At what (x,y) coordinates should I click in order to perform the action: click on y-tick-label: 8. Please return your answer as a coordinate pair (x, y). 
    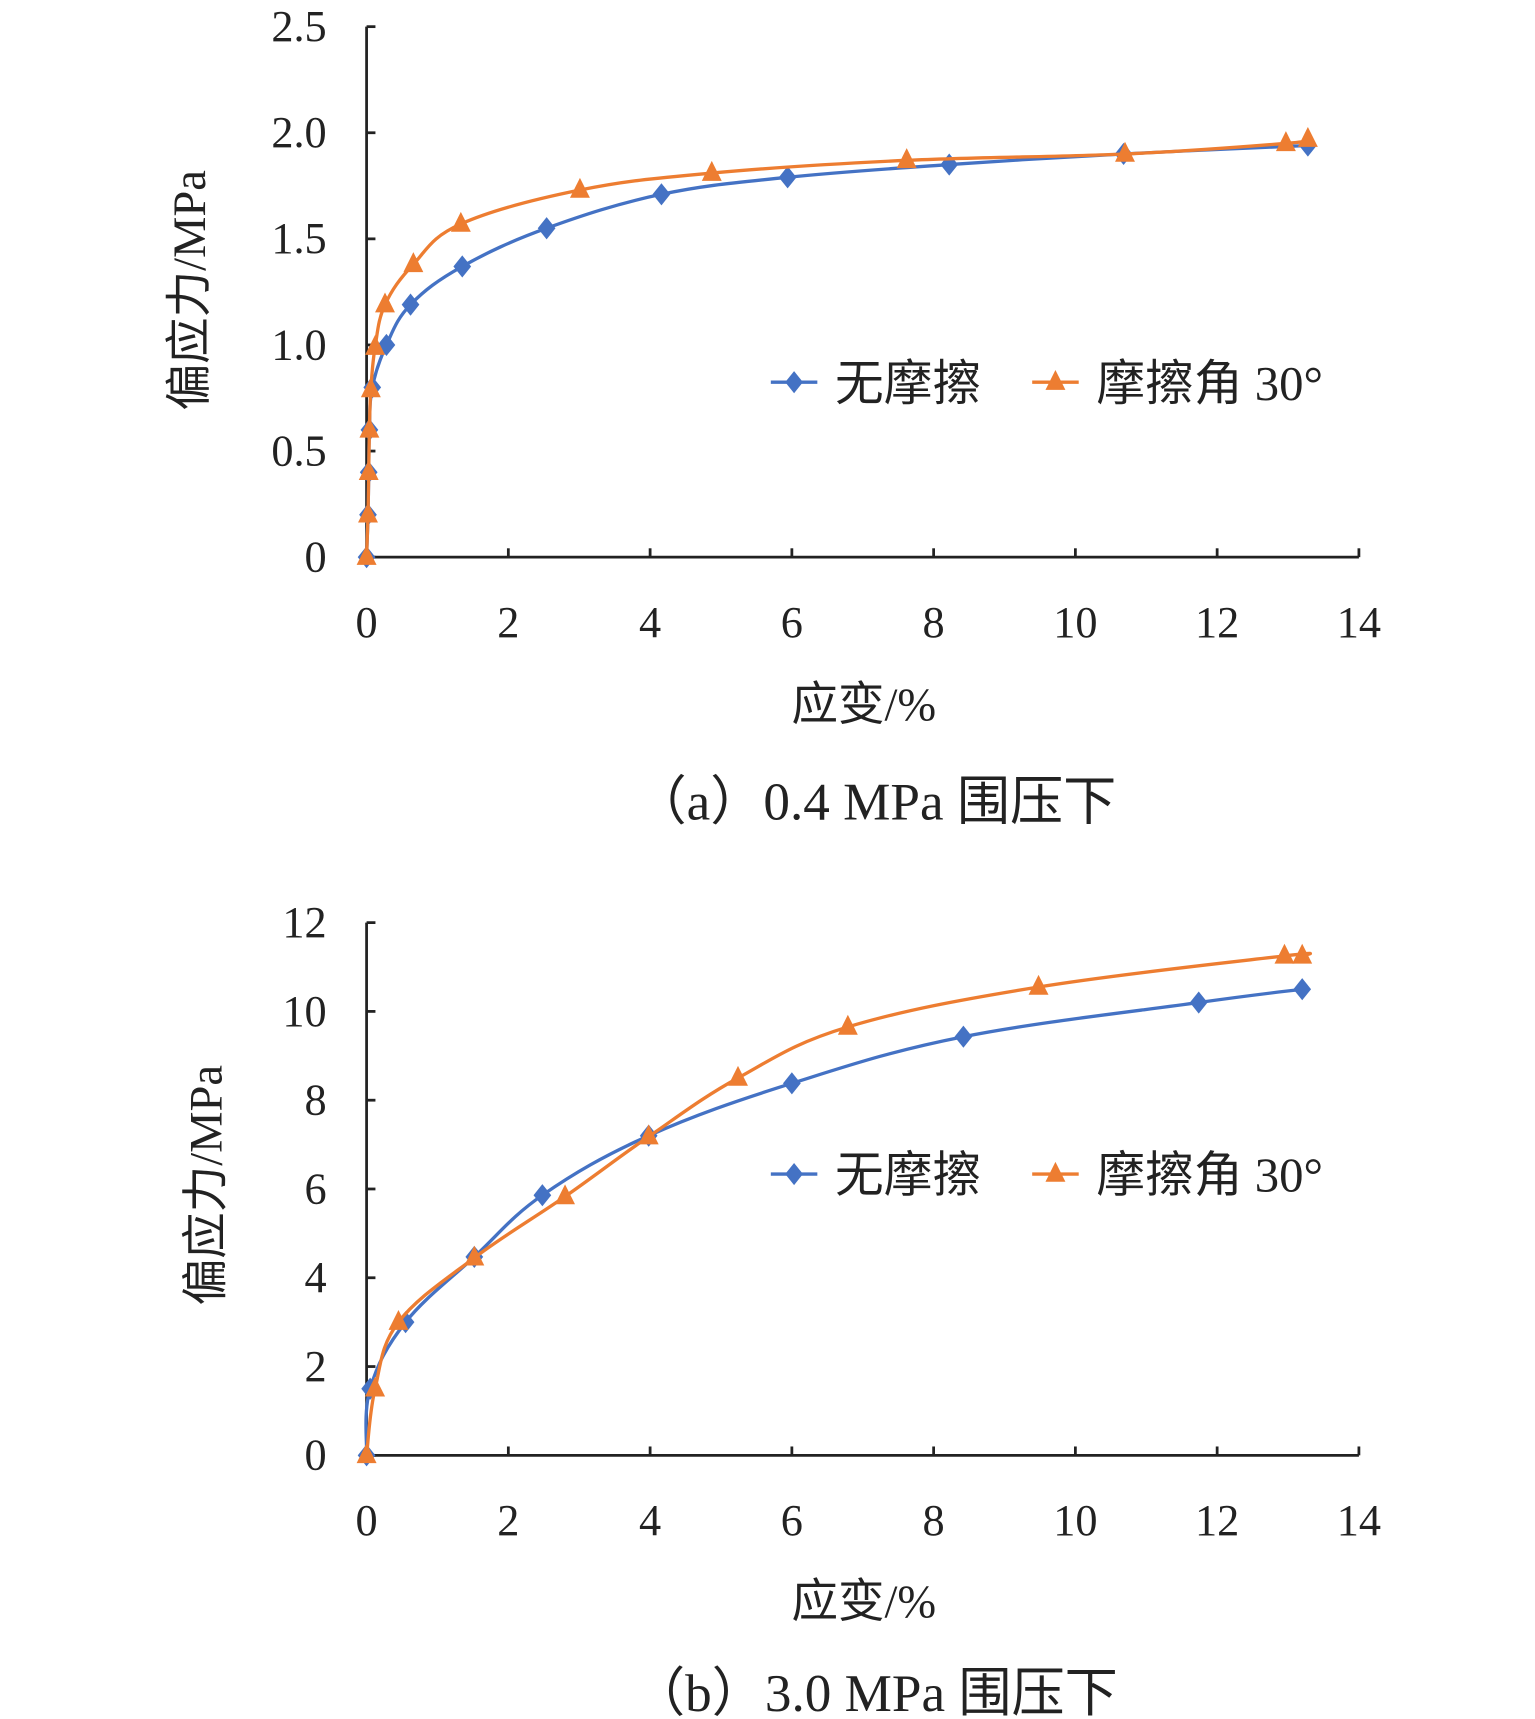
    Looking at the image, I should click on (316, 1100).